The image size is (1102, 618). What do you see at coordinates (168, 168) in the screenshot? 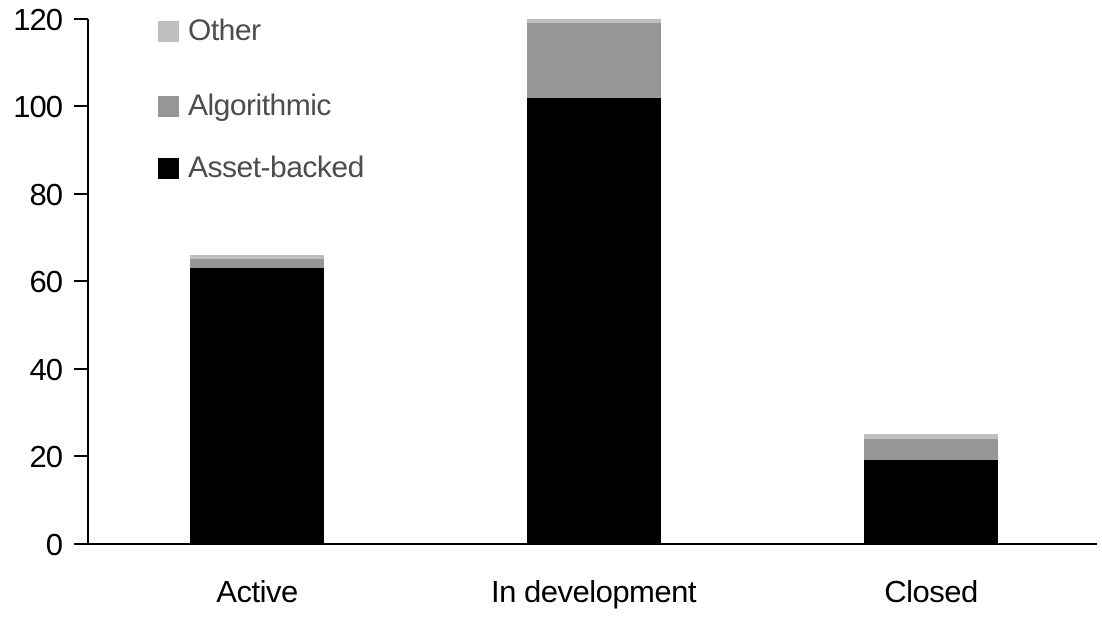
I see `legend-swatch-asset-backed` at bounding box center [168, 168].